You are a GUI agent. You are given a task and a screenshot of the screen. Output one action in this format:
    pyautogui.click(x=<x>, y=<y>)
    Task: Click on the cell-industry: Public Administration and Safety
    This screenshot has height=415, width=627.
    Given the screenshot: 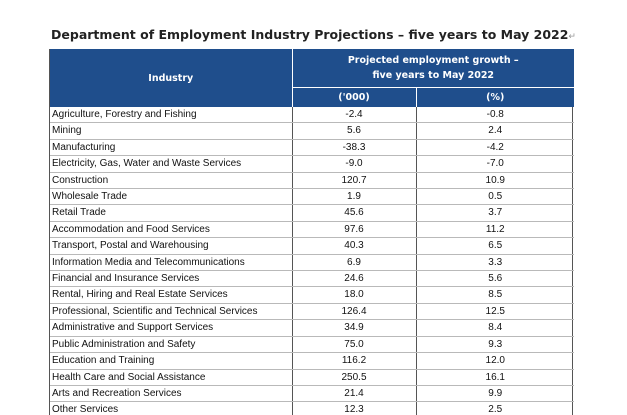 What is the action you would take?
    pyautogui.click(x=171, y=345)
    